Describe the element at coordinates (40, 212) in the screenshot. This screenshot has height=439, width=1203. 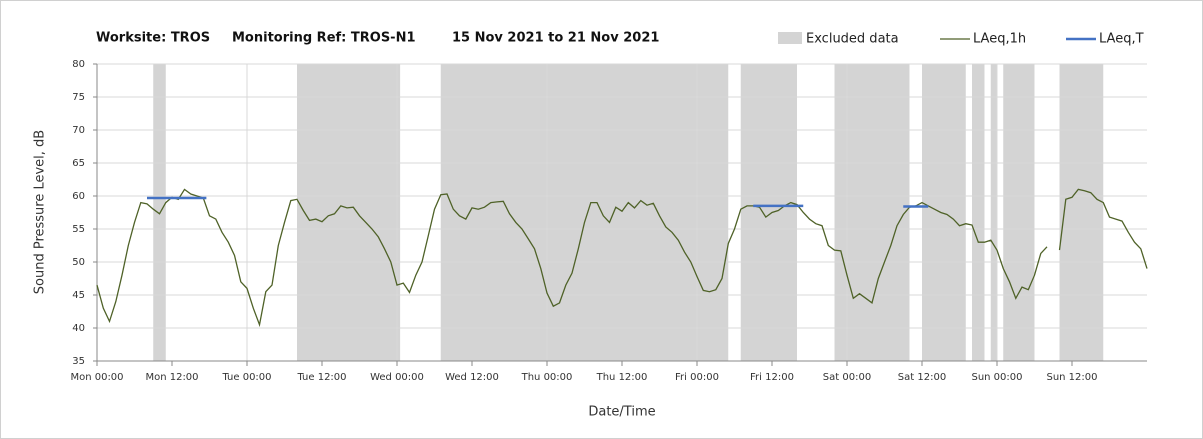
I see `y-axis-label: Sound Pressure Level, dB` at that location.